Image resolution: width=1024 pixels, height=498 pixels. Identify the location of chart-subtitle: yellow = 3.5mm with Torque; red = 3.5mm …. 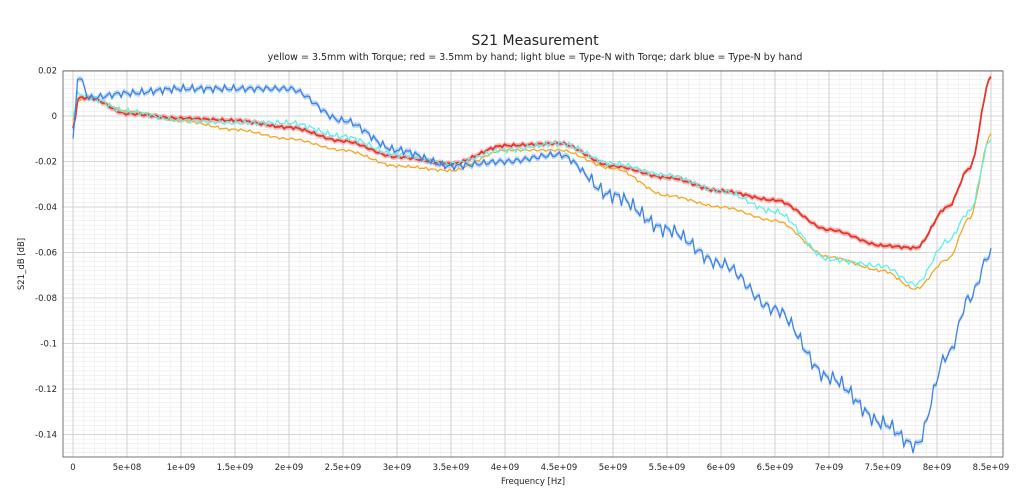
(535, 57).